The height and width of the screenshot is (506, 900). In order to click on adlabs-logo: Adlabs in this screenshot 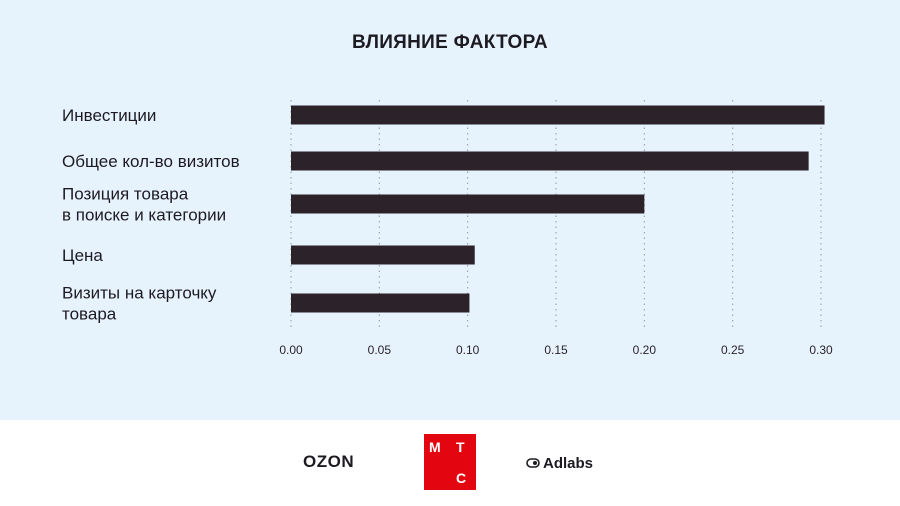, I will do `click(559, 463)`.